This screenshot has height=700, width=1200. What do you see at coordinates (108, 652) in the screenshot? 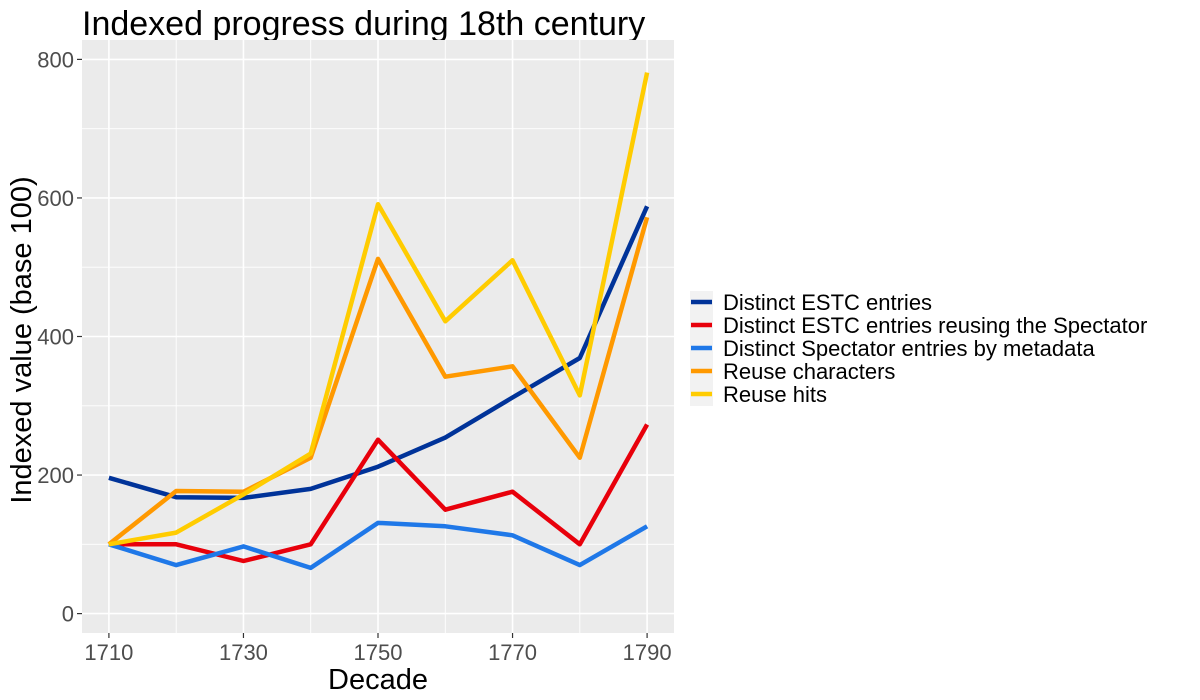
I see `x-tick-label: 1710` at bounding box center [108, 652].